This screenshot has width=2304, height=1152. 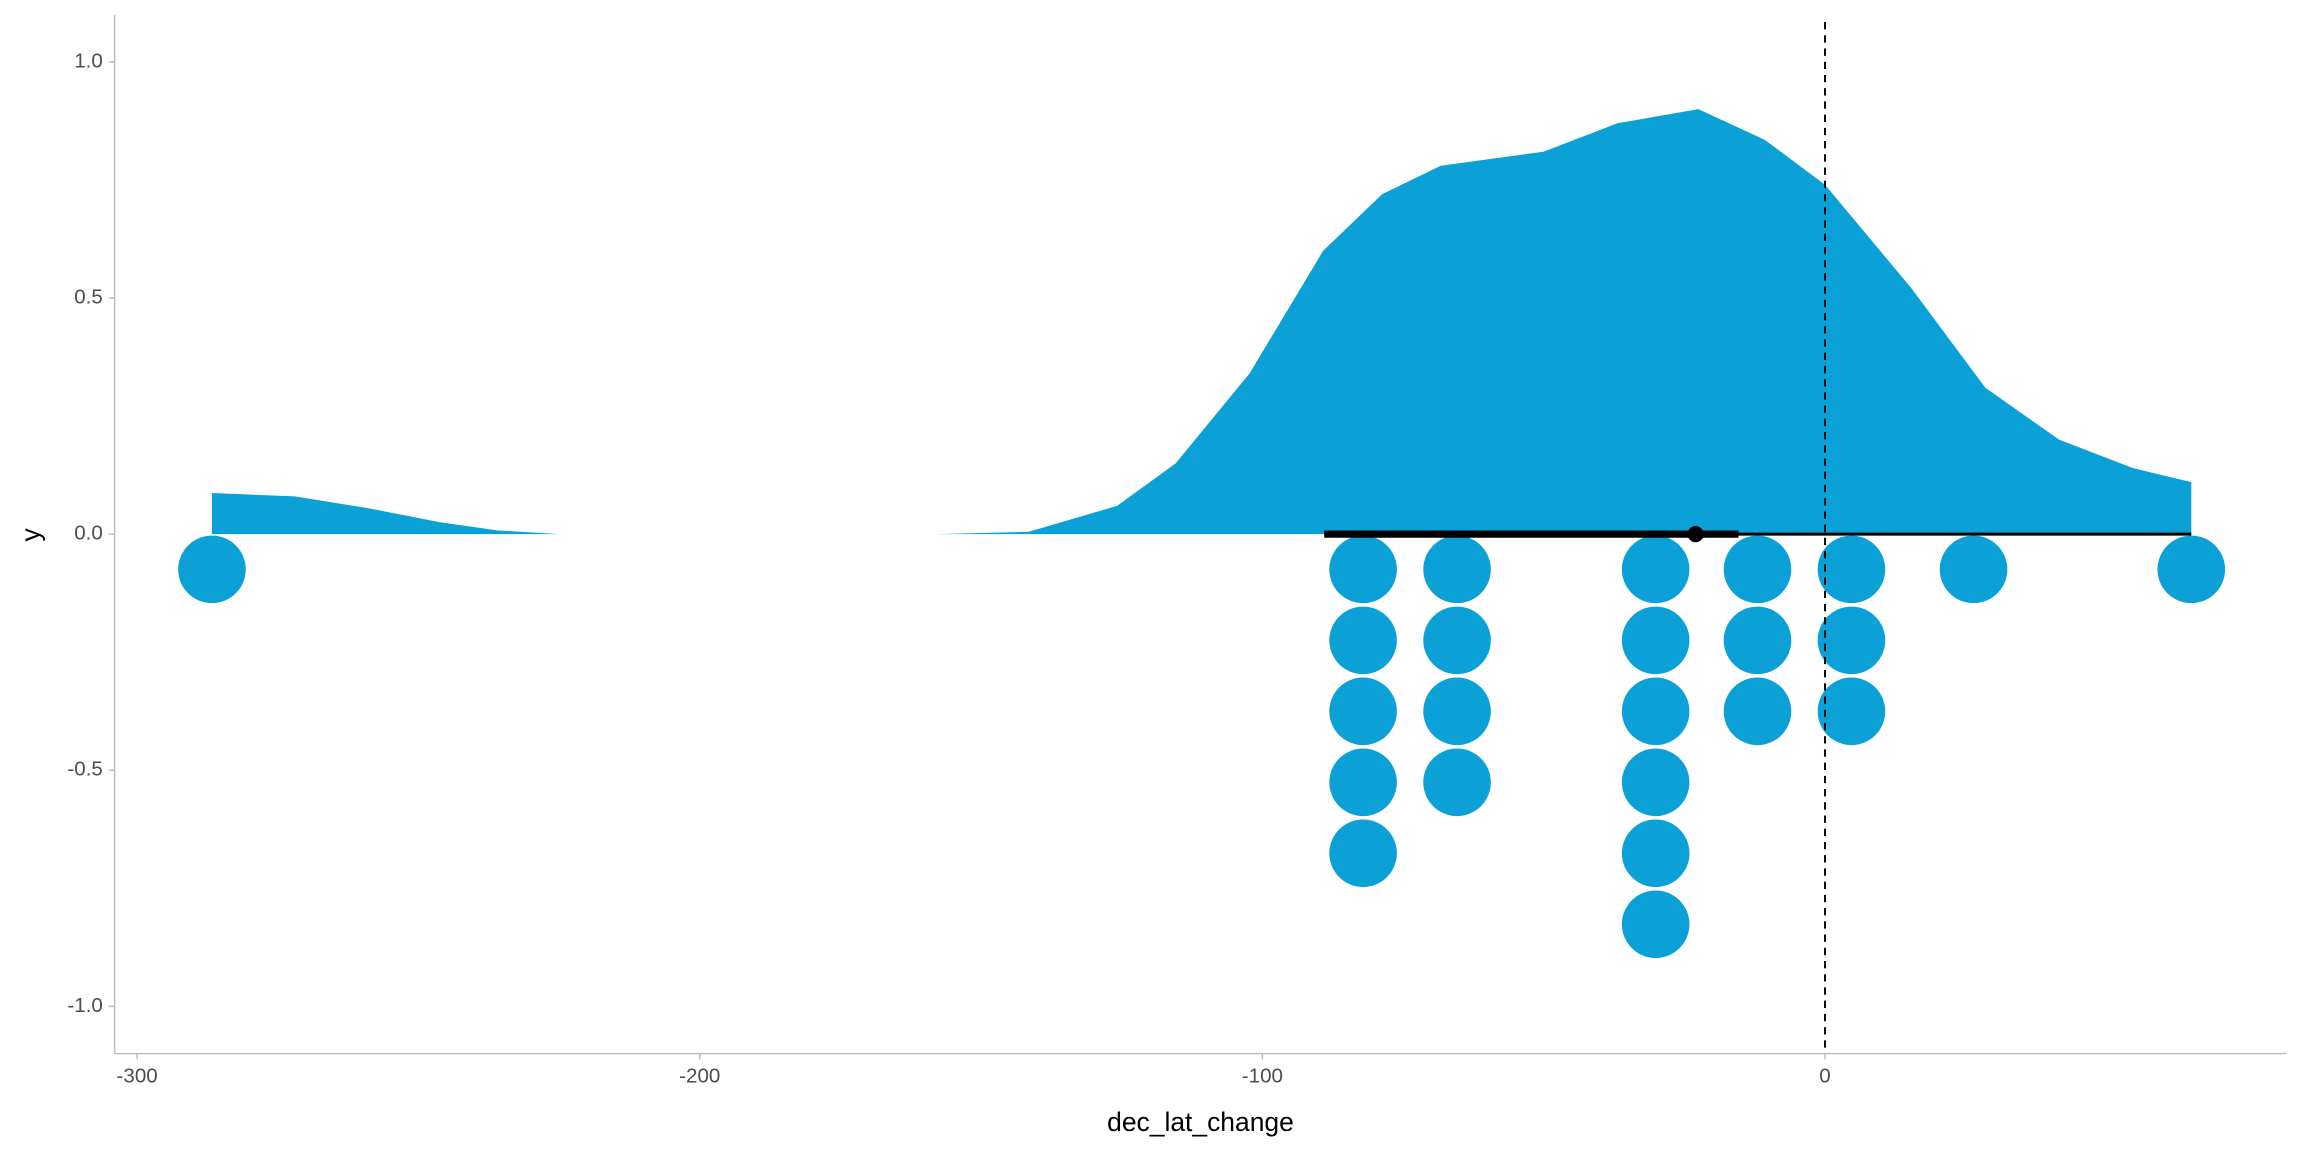 I want to click on y-tick-label: 0.0, so click(x=88, y=533).